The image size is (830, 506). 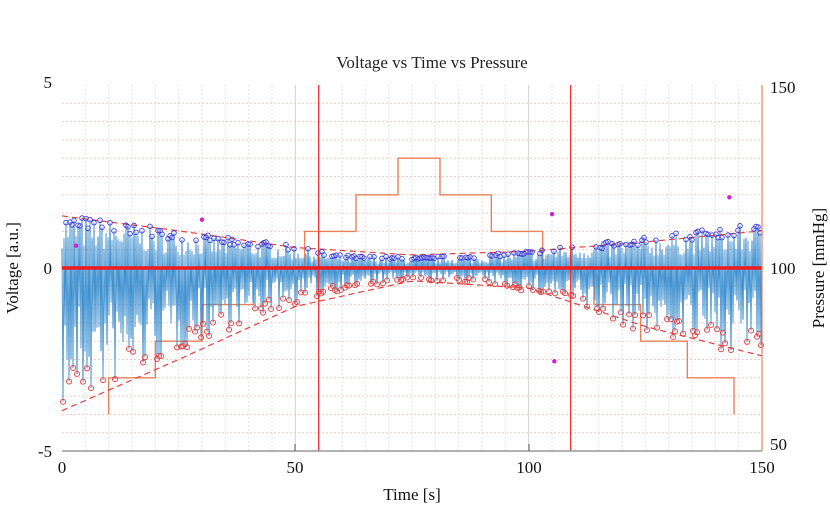 I want to click on y-tick-5: 5, so click(x=48, y=82).